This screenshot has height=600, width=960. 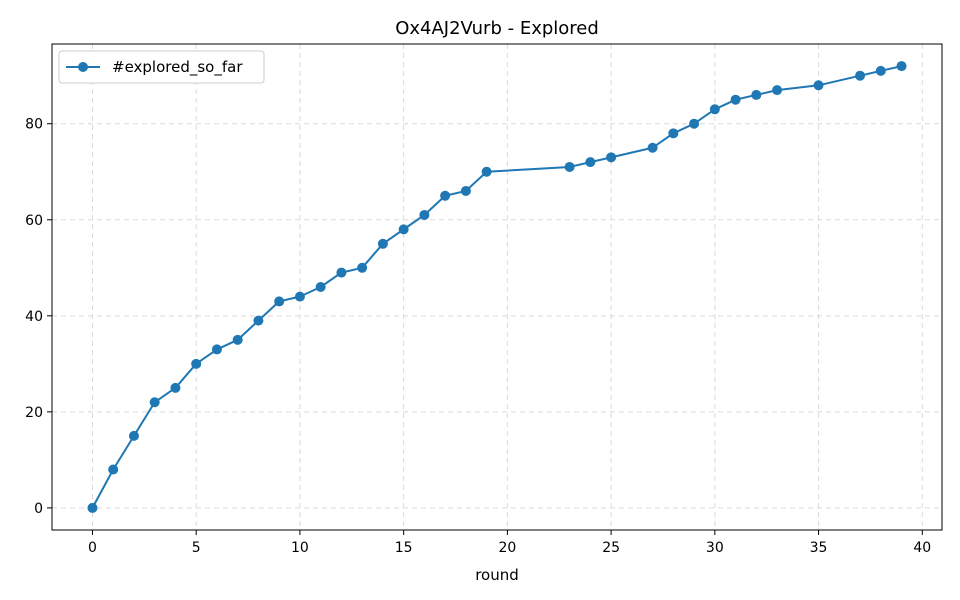 I want to click on legend-marker-swatch, so click(x=83, y=67).